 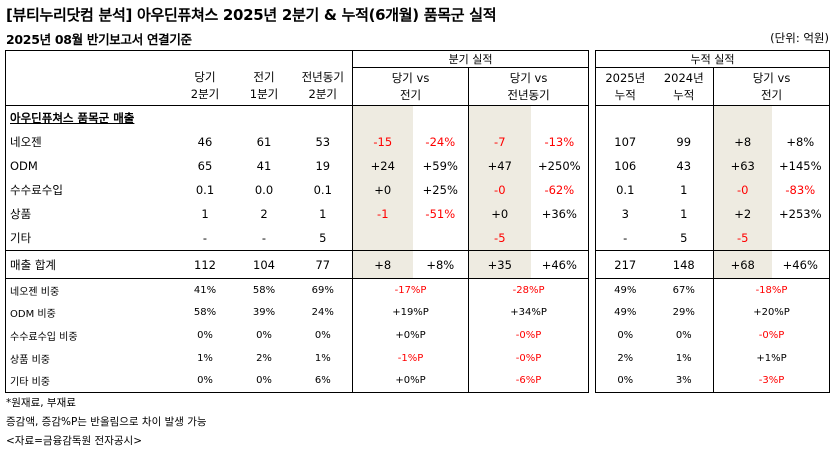 What do you see at coordinates (528, 381) in the screenshot?
I see `ratio-change: -6%P` at bounding box center [528, 381].